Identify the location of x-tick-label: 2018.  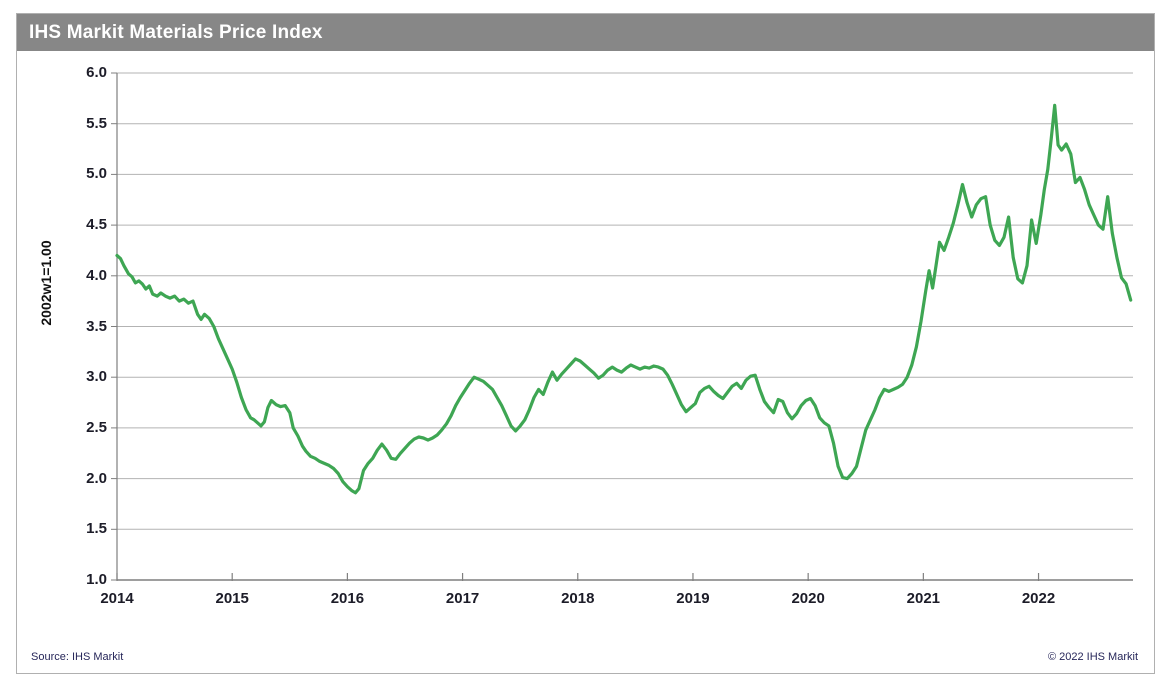
(578, 598).